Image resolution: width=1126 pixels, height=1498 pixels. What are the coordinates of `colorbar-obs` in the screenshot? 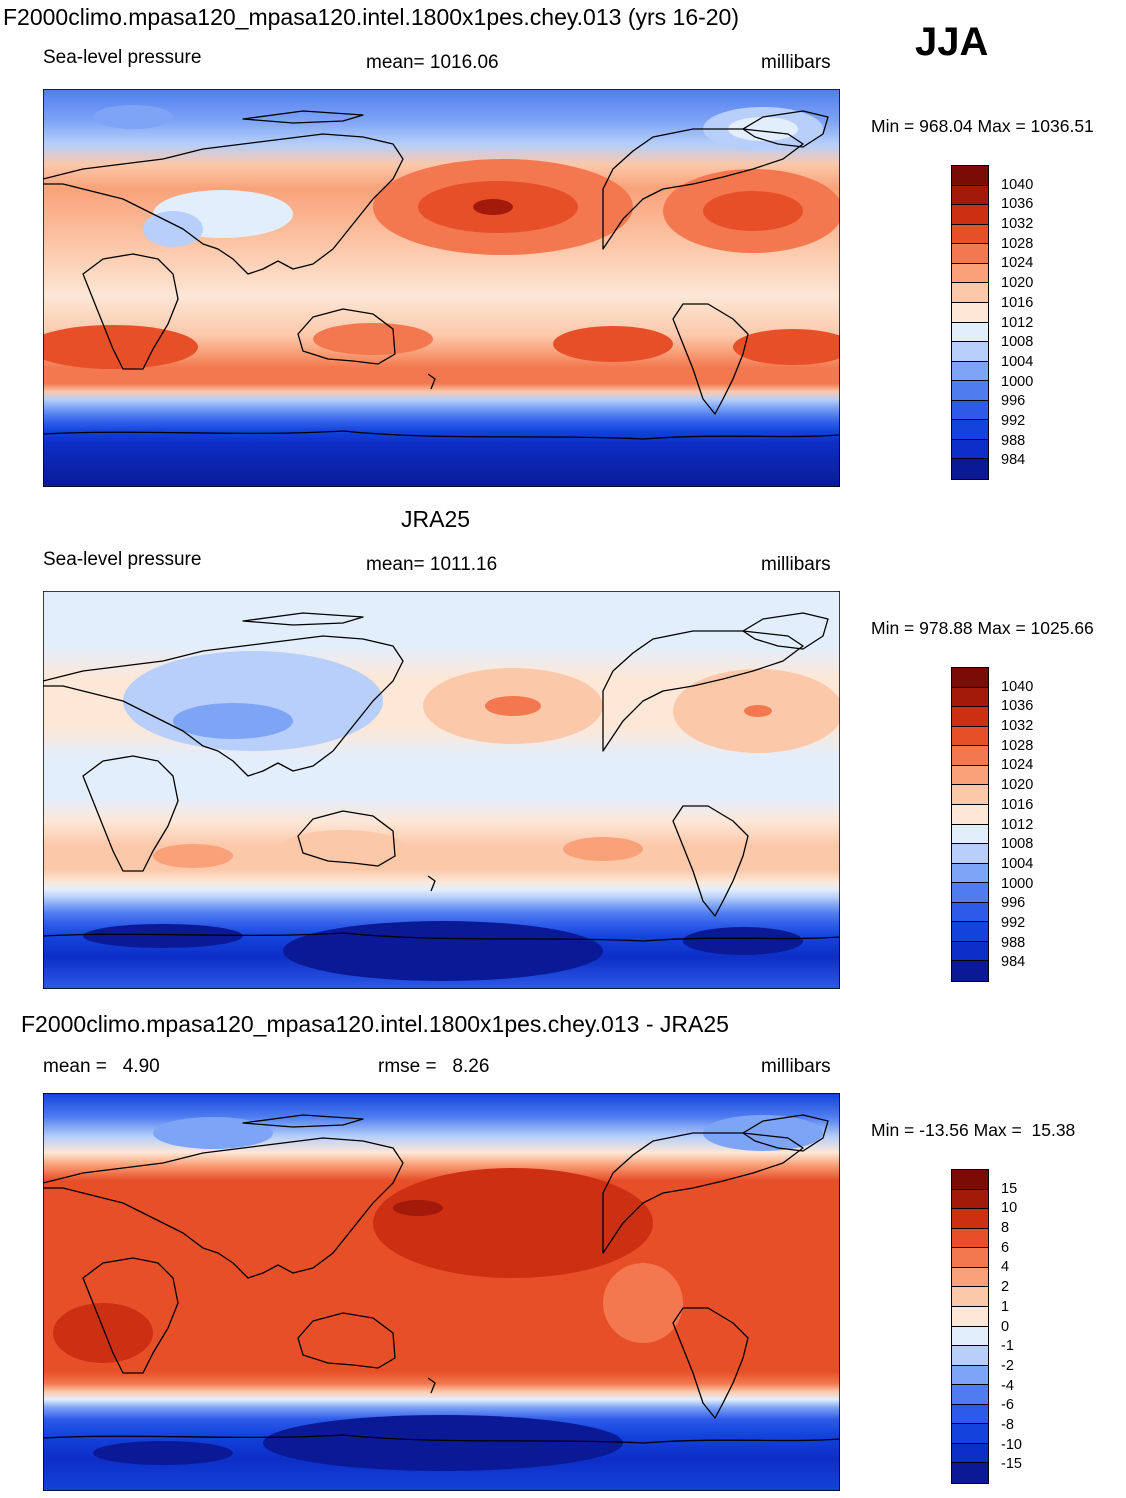 It's located at (970, 824).